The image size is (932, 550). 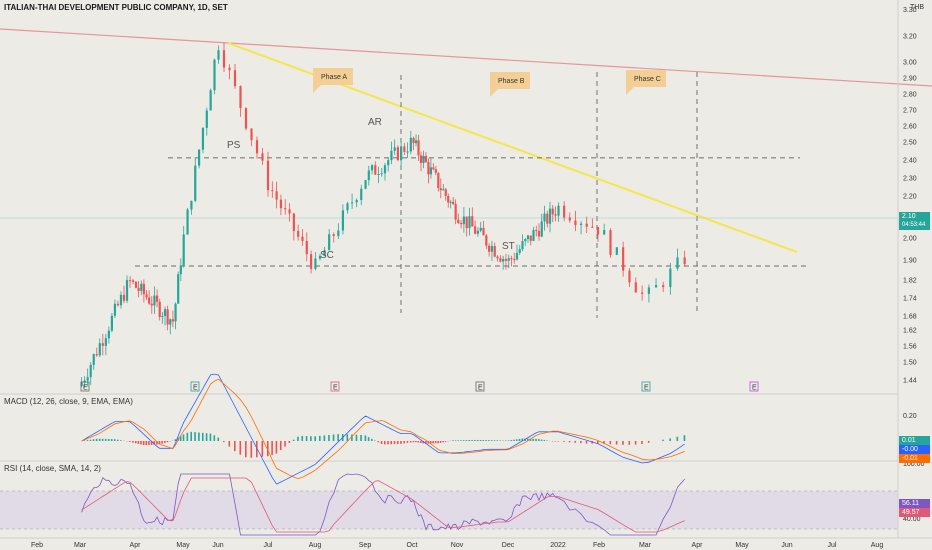 What do you see at coordinates (910, 299) in the screenshot?
I see `price-tick-label: 1.74` at bounding box center [910, 299].